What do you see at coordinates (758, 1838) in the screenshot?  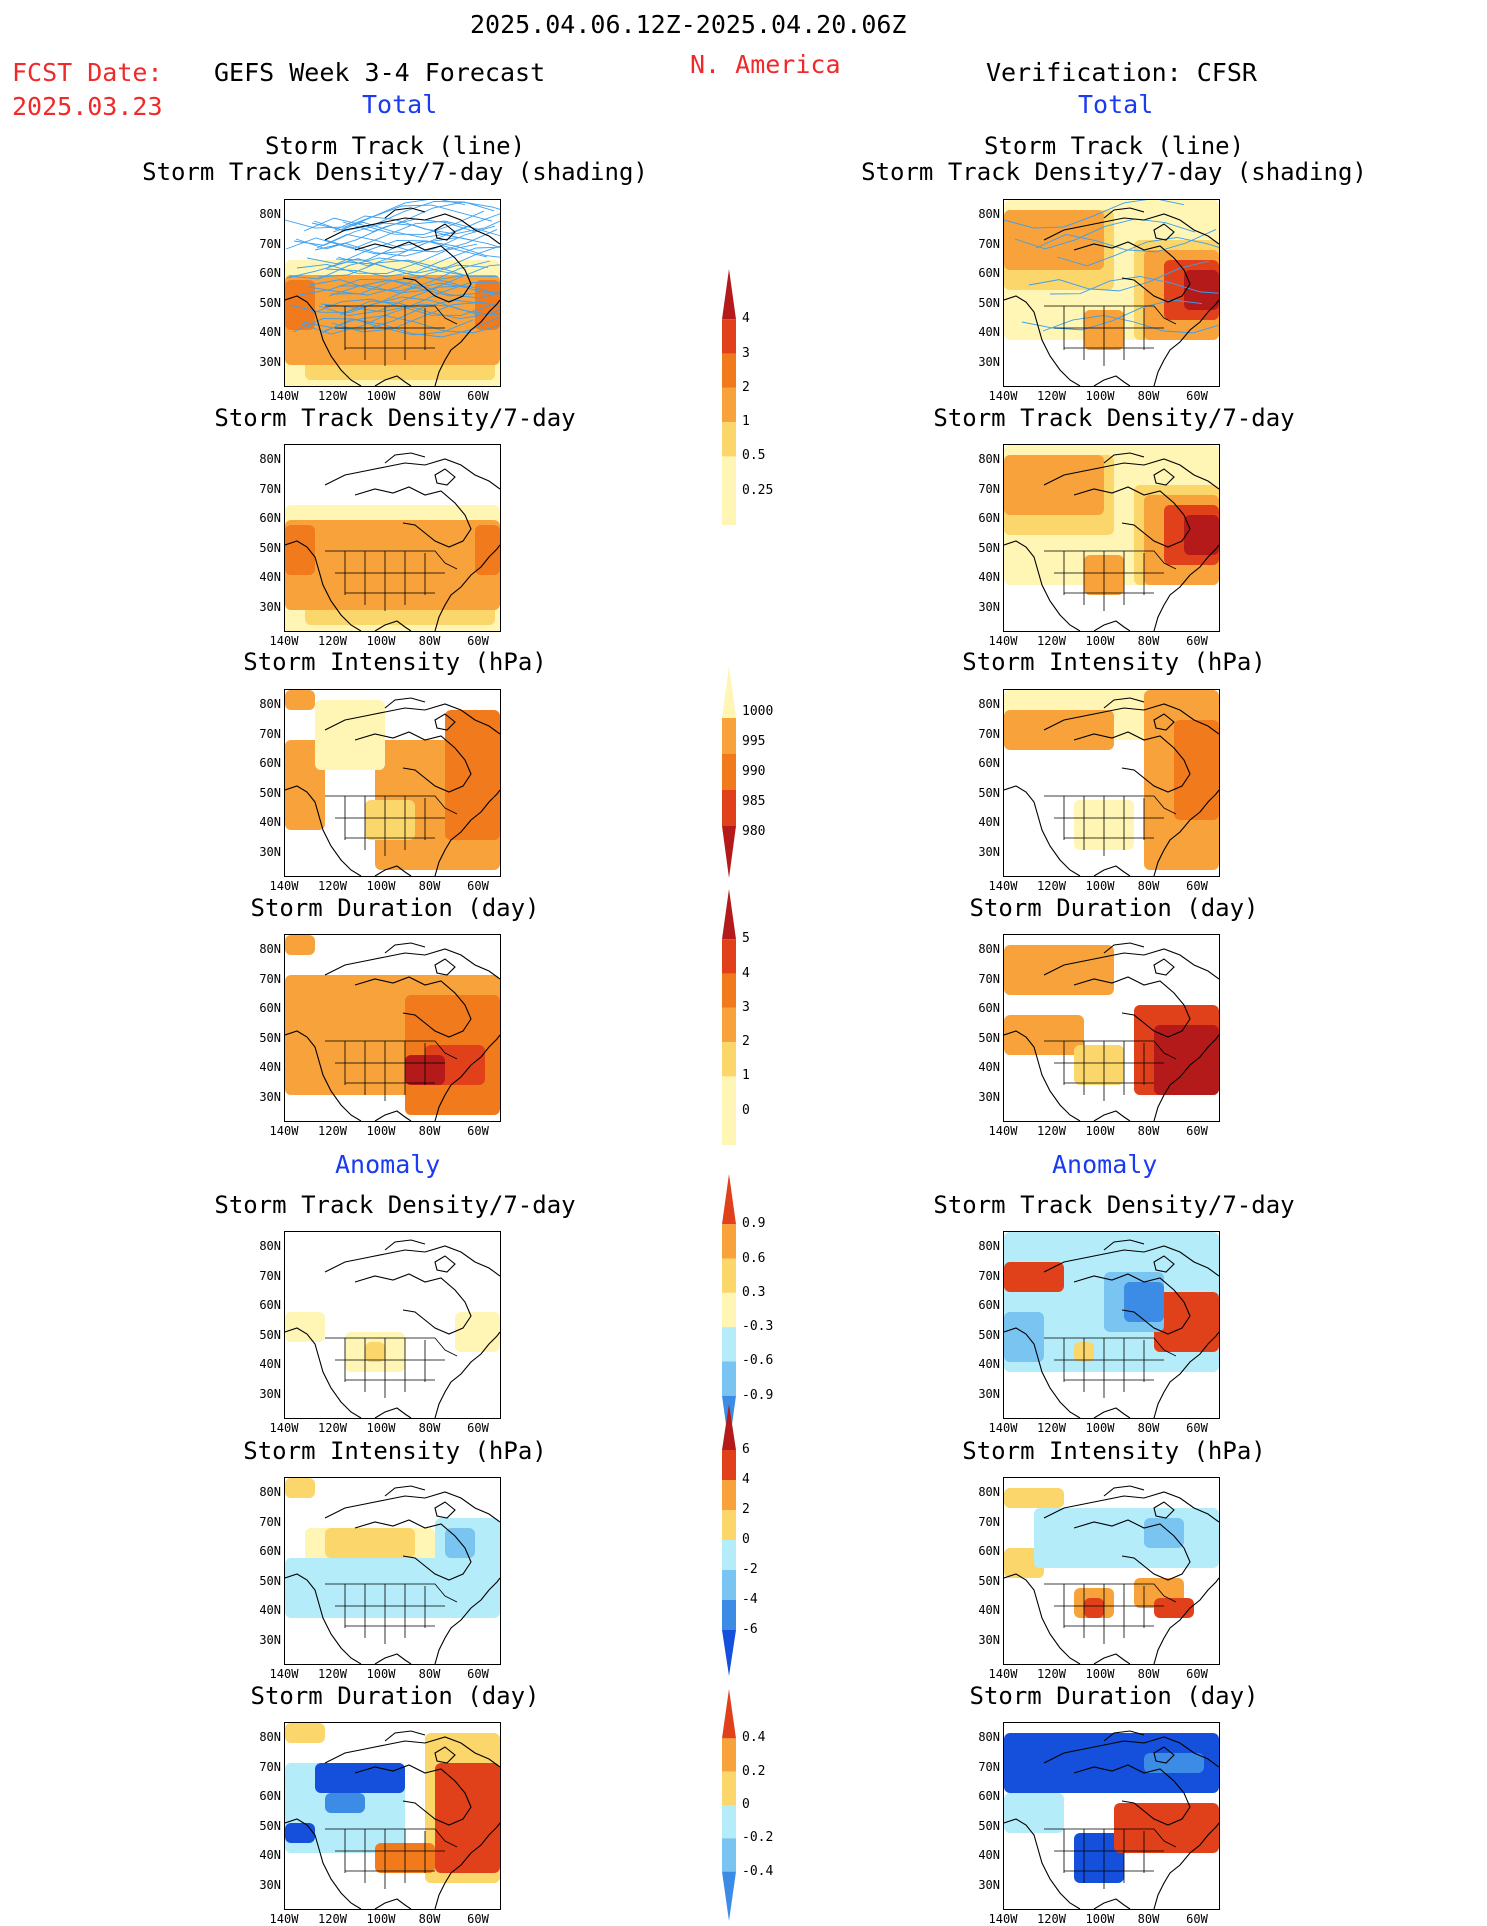 I see `colorbar-label: -0.2` at bounding box center [758, 1838].